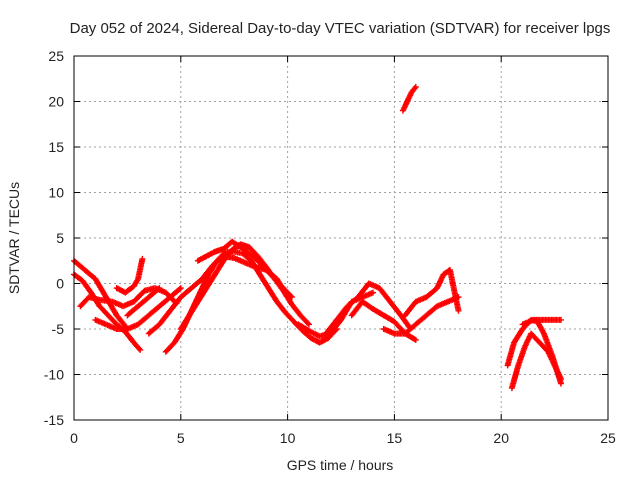  What do you see at coordinates (501, 438) in the screenshot?
I see `x-tick-label: 20` at bounding box center [501, 438].